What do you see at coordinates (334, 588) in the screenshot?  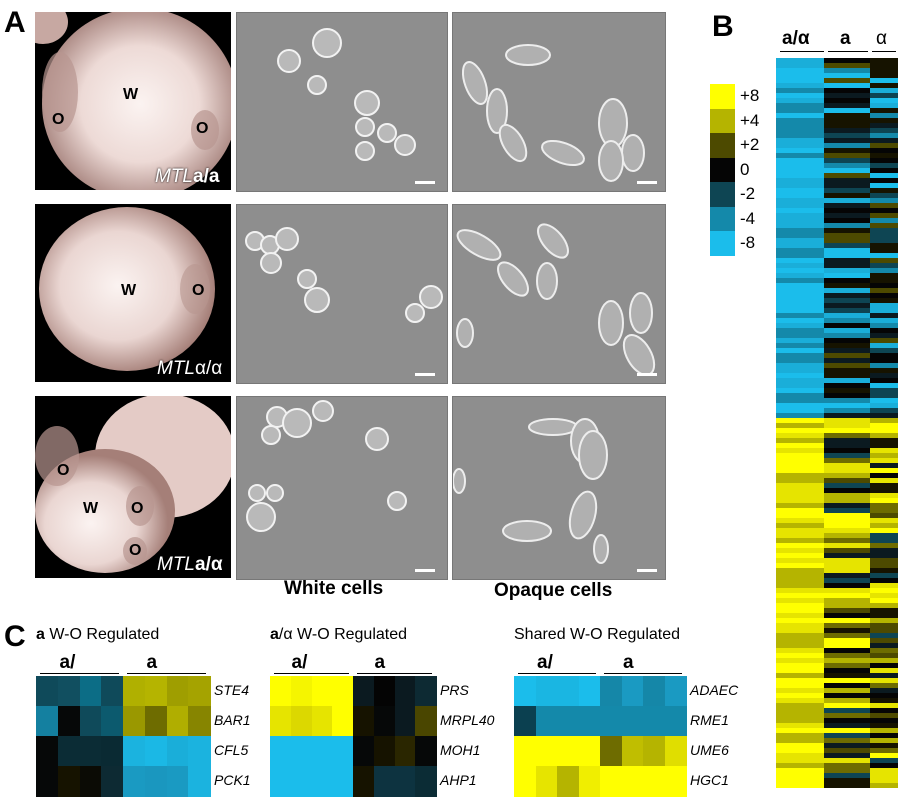 I see `caption-white-cells: White cells` at bounding box center [334, 588].